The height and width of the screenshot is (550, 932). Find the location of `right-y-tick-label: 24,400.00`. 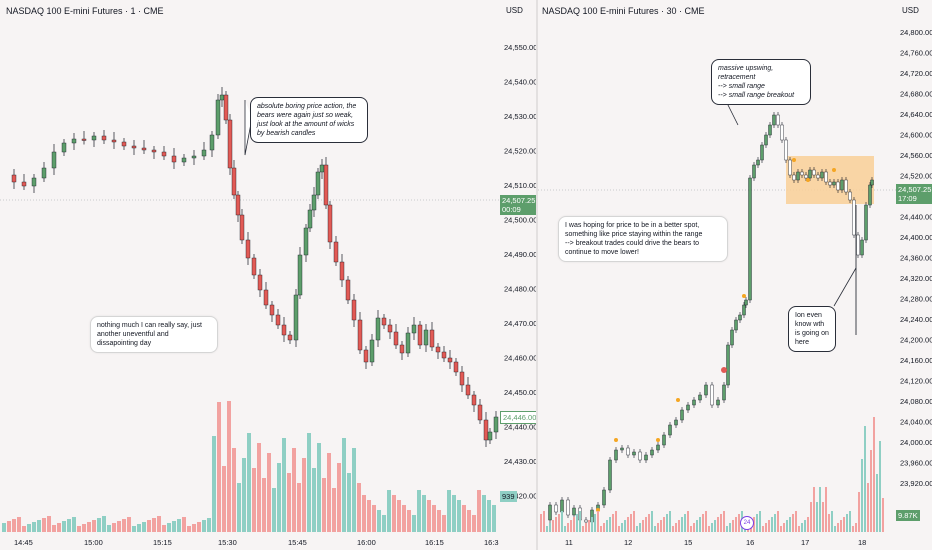

right-y-tick-label: 24,400.00 is located at coordinates (916, 237).